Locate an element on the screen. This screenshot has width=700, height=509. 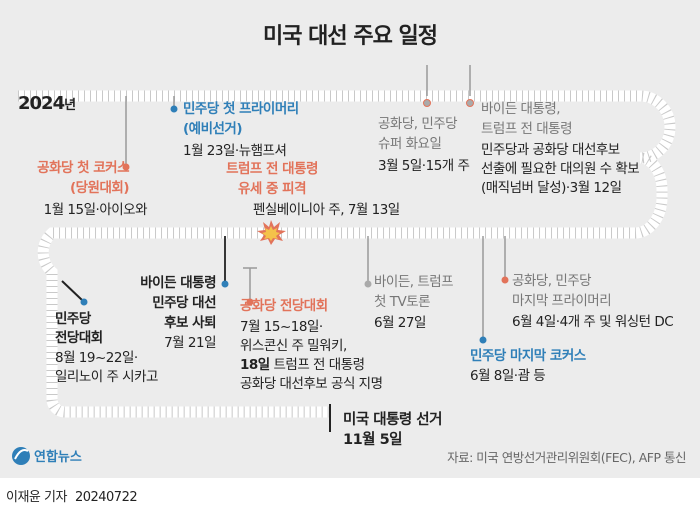
election-date: 11월 5일 is located at coordinates (373, 440).